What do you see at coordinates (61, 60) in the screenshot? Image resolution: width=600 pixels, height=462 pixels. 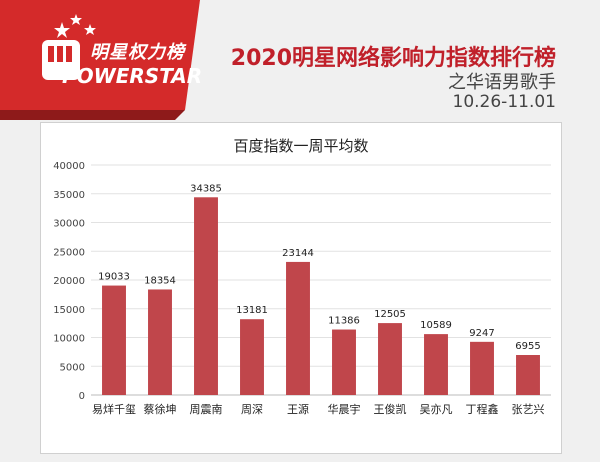 I see `fist-icon` at bounding box center [61, 60].